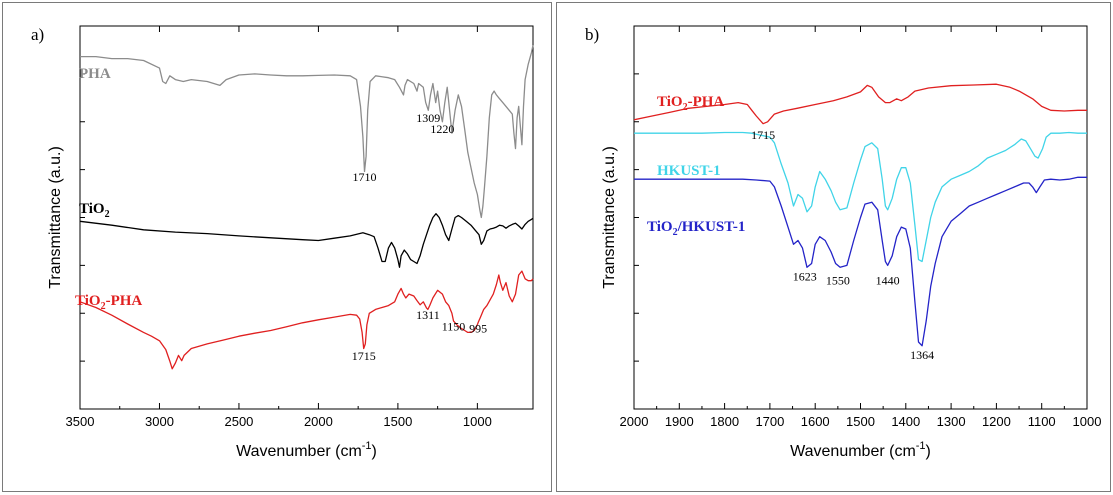  Describe the element at coordinates (80, 421) in the screenshot. I see `x-tick-label: 3500` at that location.